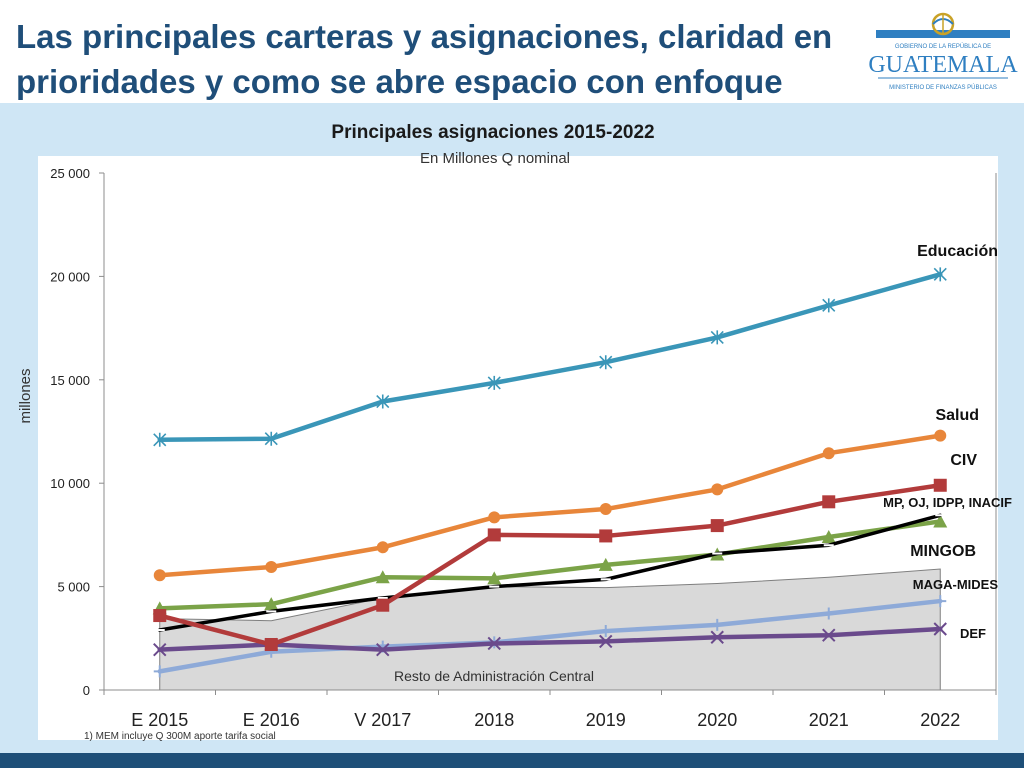 The image size is (1024, 768). What do you see at coordinates (973, 633) in the screenshot?
I see `legend-label-def: DEF` at bounding box center [973, 633].